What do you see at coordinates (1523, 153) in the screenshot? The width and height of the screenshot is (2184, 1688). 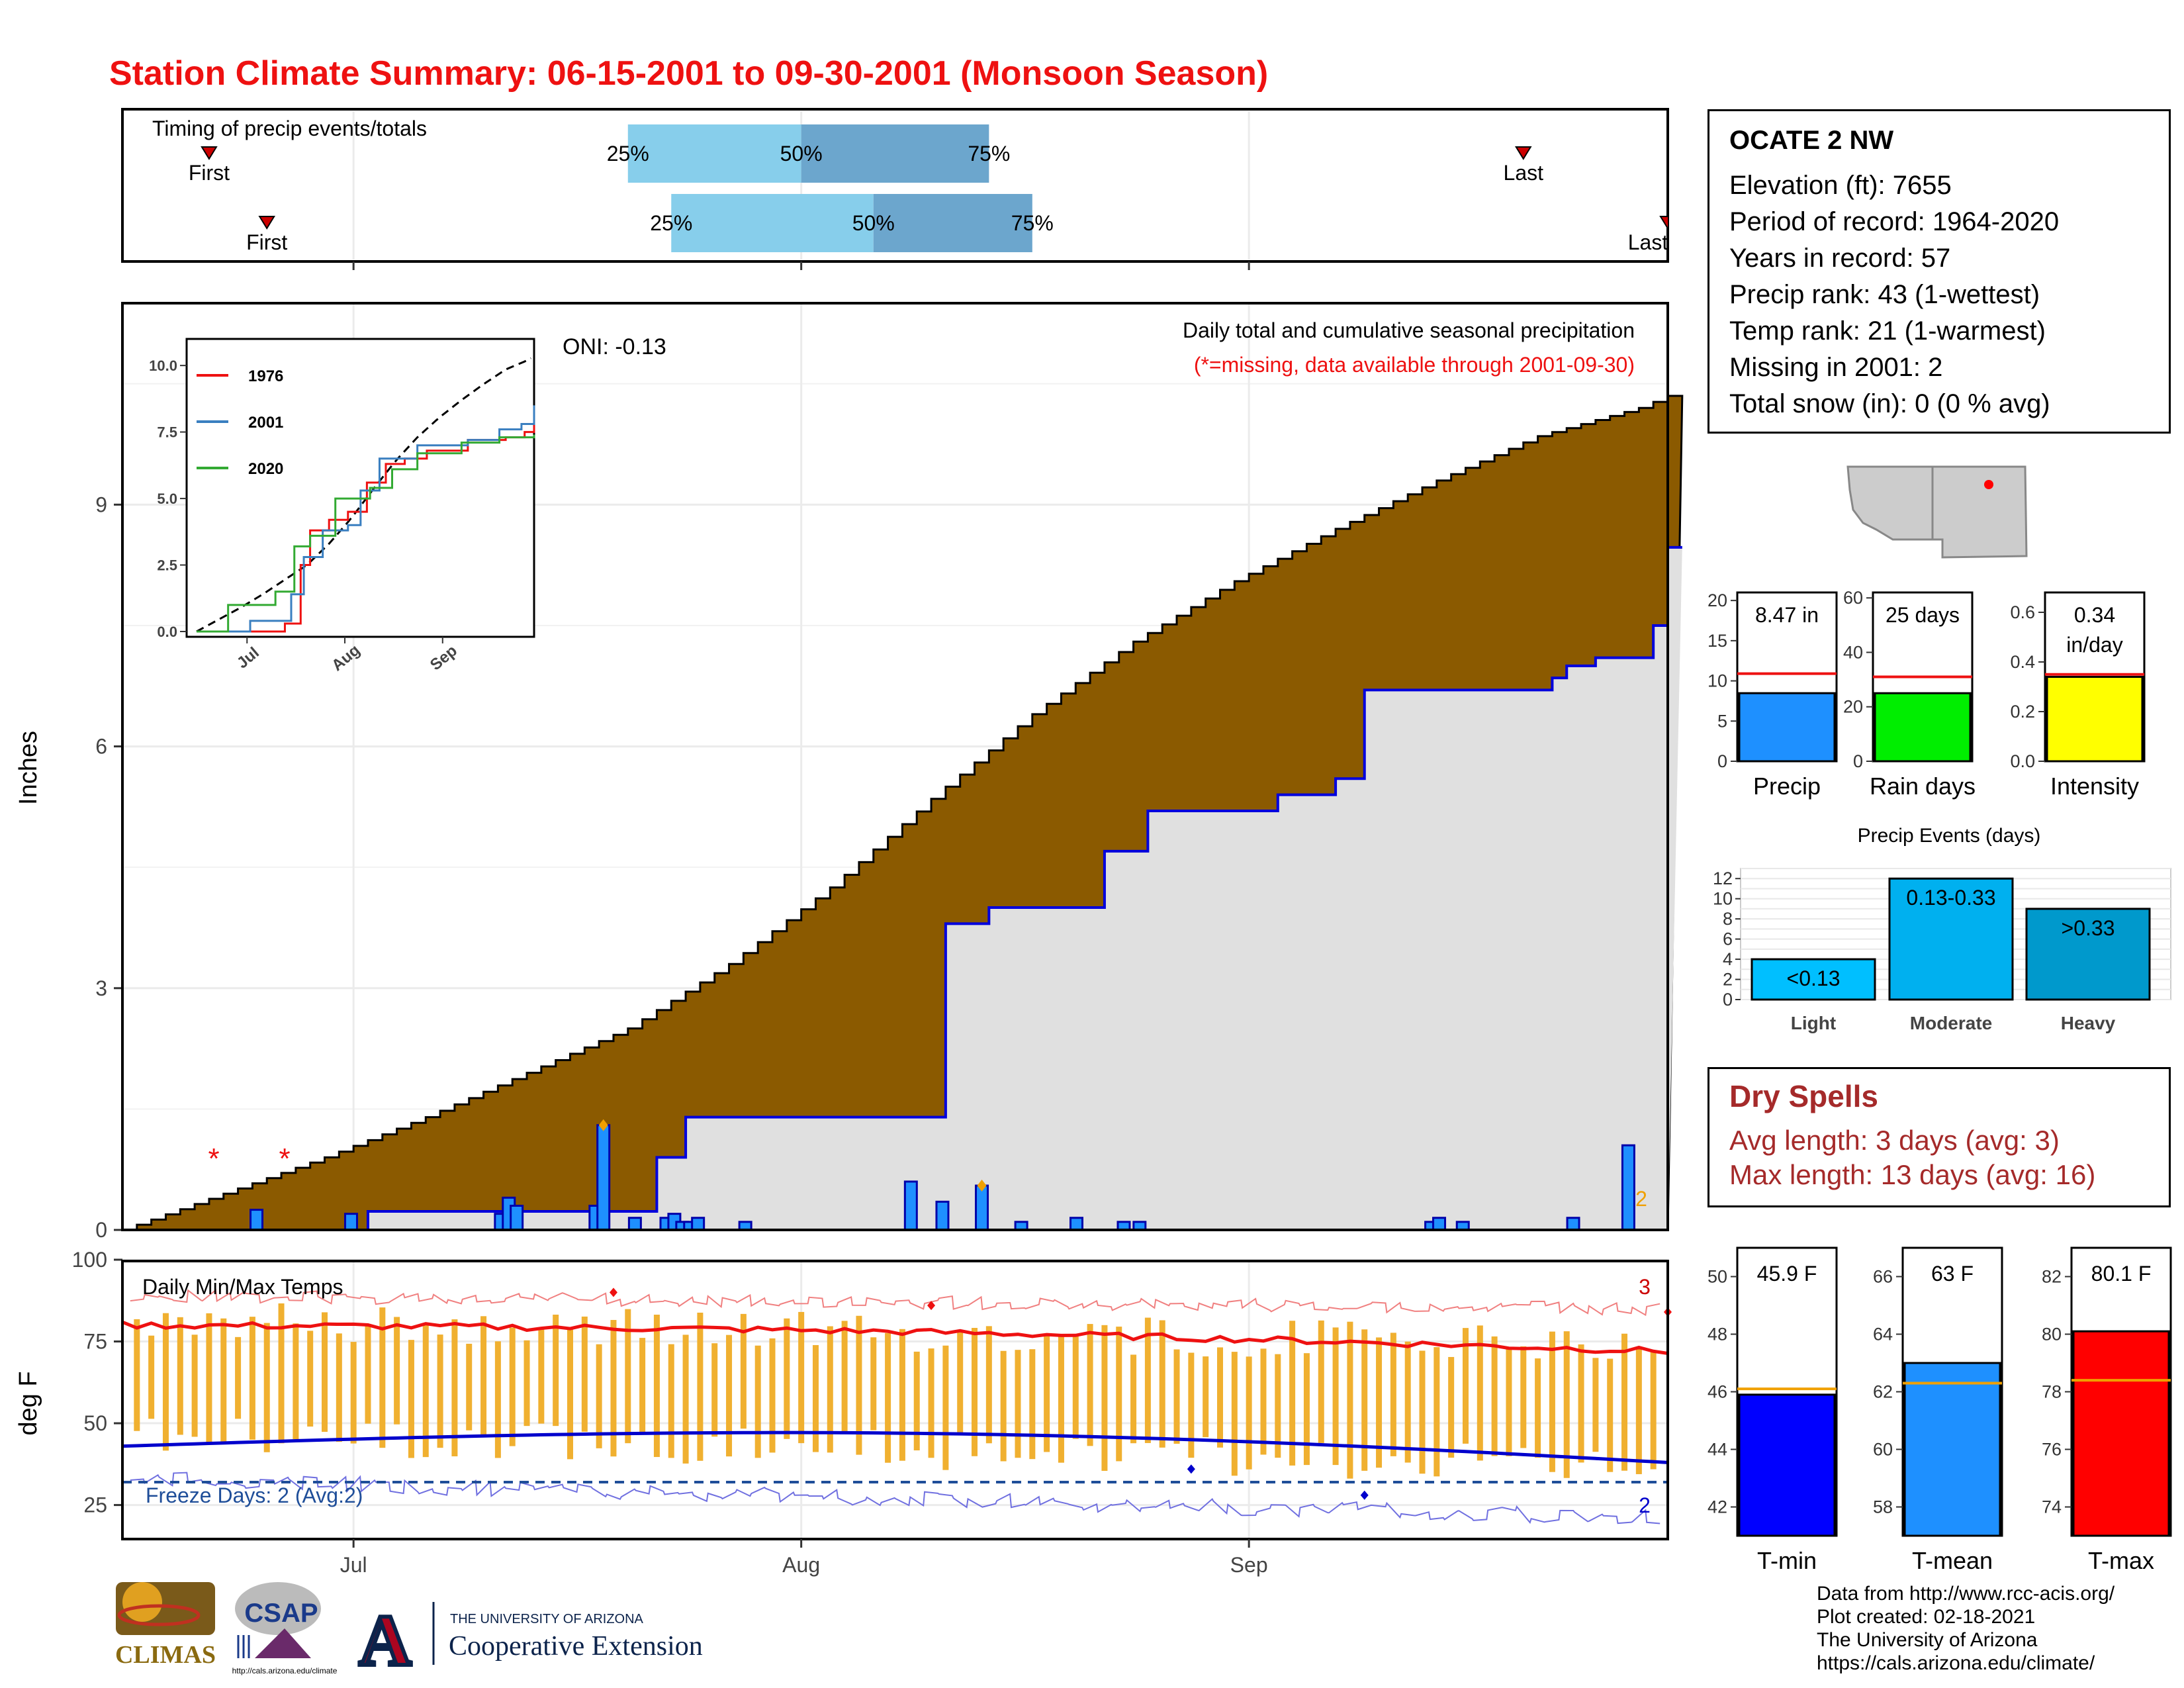 I see `last-marker` at bounding box center [1523, 153].